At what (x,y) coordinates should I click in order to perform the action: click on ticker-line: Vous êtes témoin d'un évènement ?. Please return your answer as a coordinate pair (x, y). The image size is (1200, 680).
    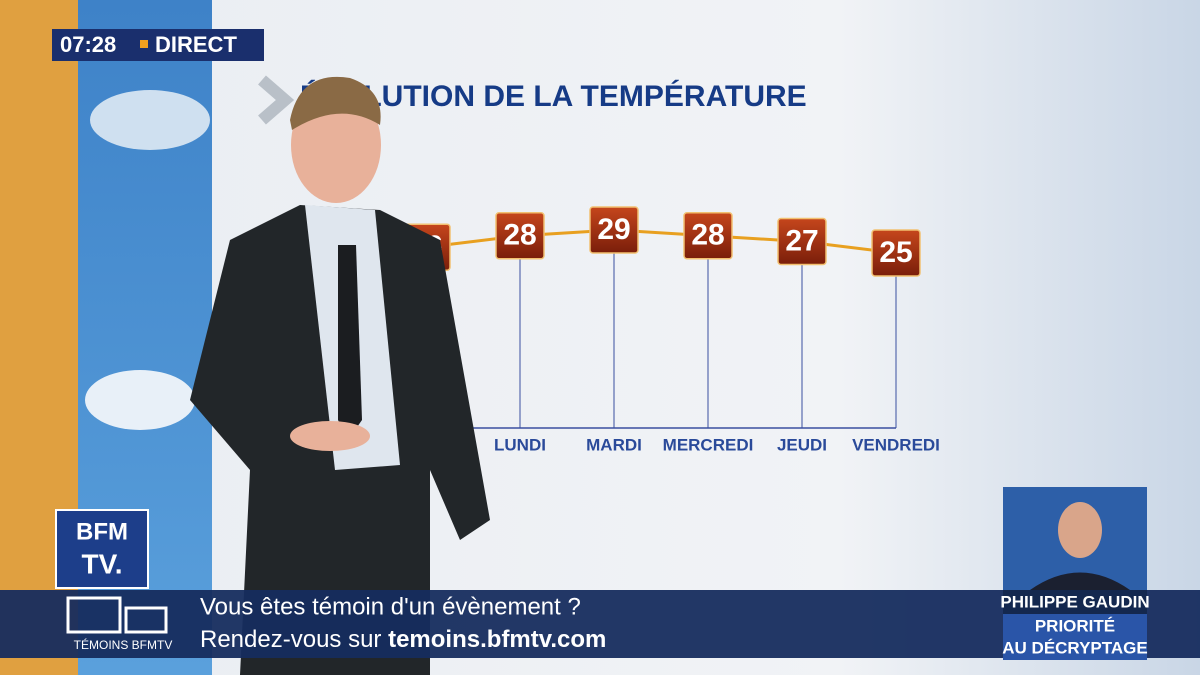
    Looking at the image, I should click on (390, 606).